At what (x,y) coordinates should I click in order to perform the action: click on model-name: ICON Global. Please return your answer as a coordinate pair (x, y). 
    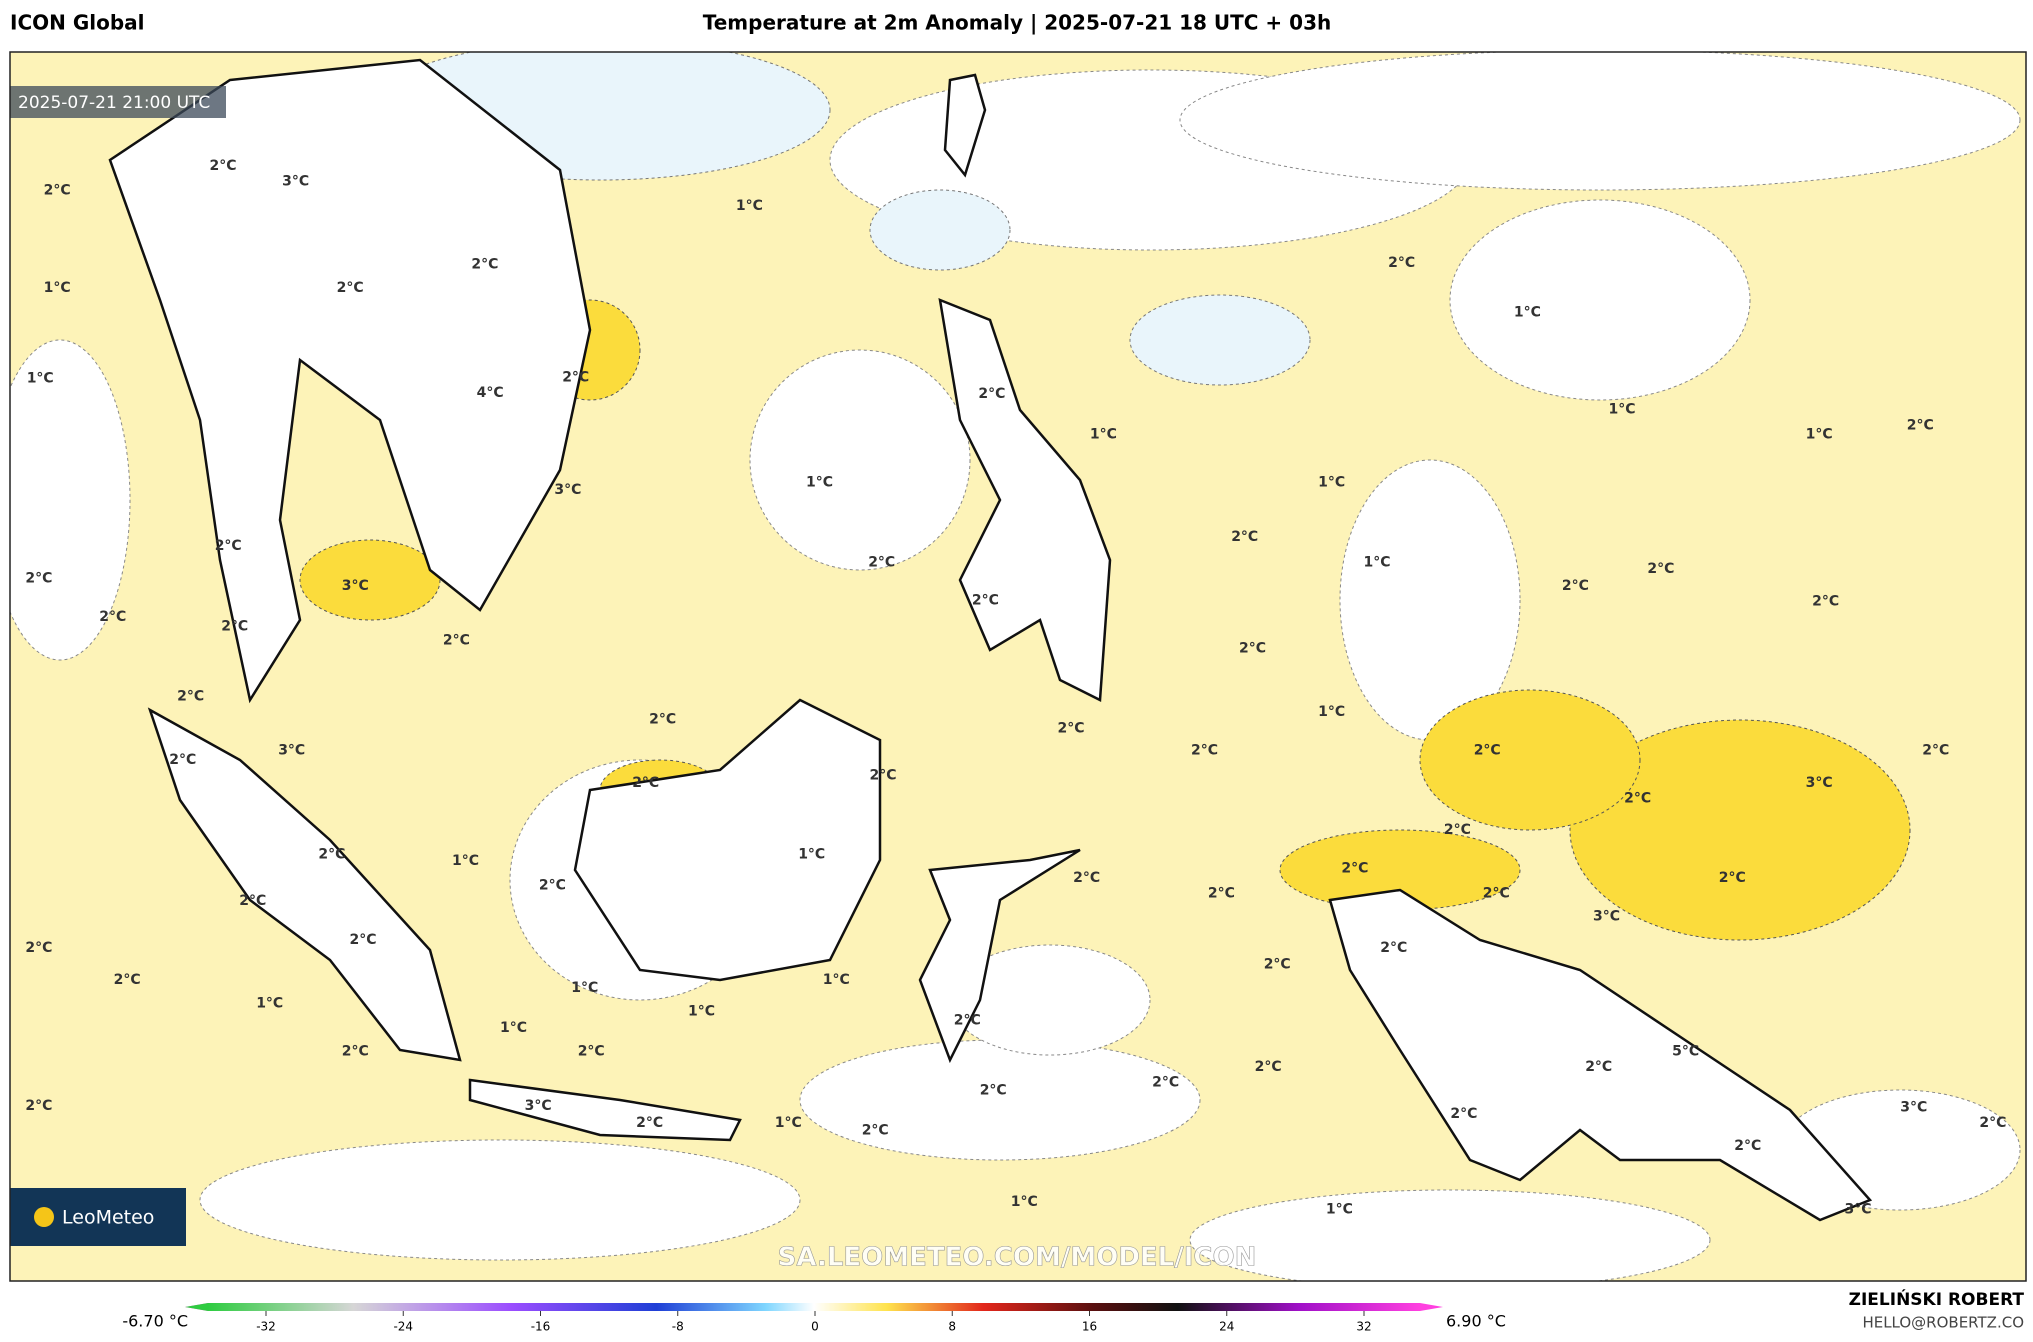
    Looking at the image, I should click on (77, 23).